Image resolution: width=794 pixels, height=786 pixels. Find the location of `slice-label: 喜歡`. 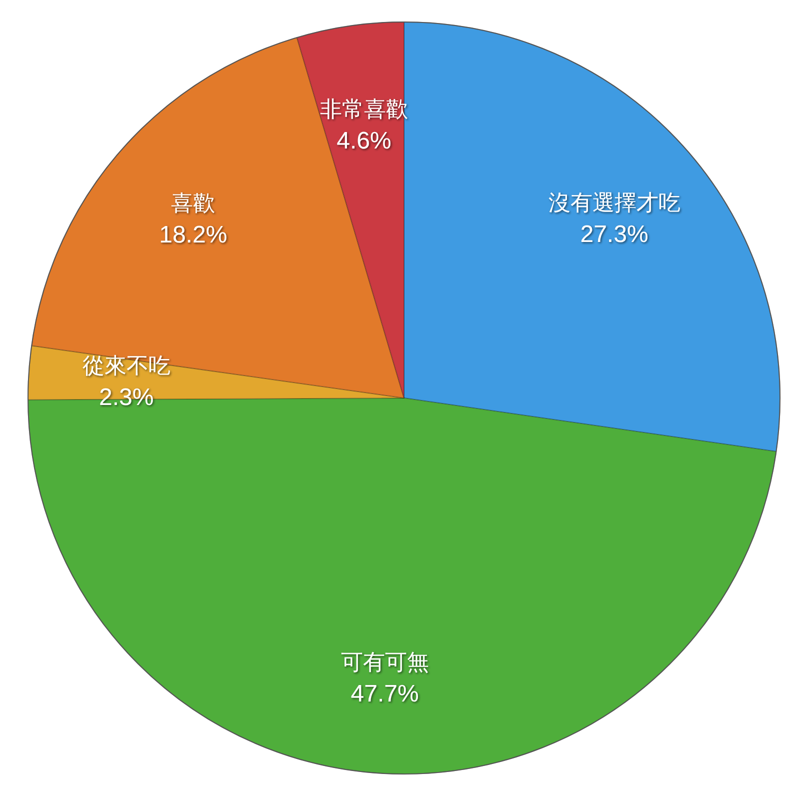

slice-label: 喜歡 is located at coordinates (193, 203).